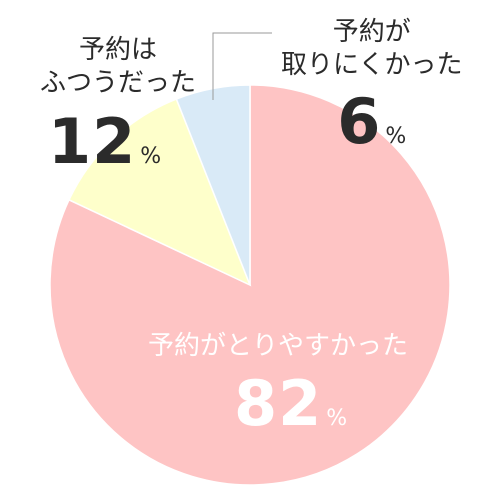 This screenshot has width=500, height=500. I want to click on slice-percent: 6%, so click(371, 122).